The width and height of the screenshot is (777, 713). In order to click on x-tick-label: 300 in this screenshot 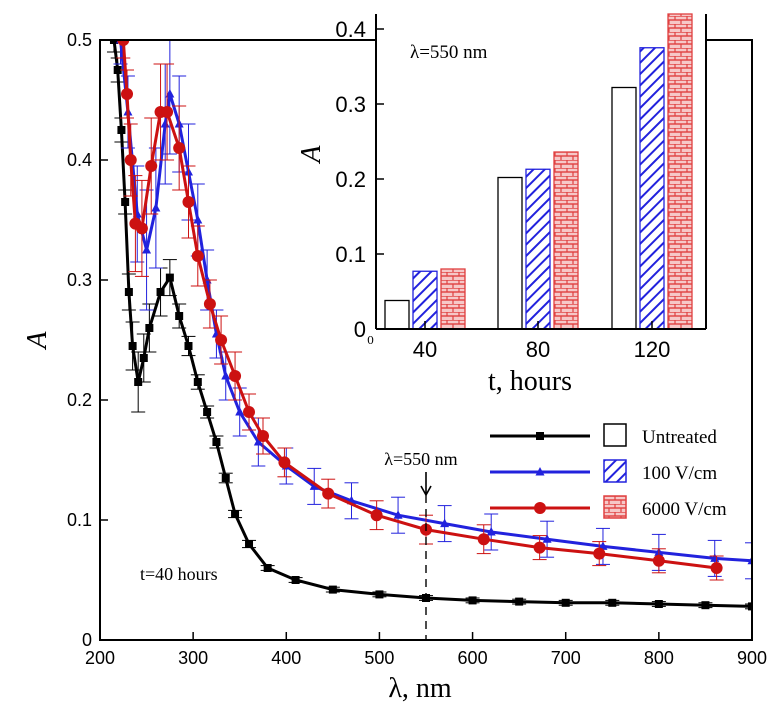, I will do `click(193, 658)`.